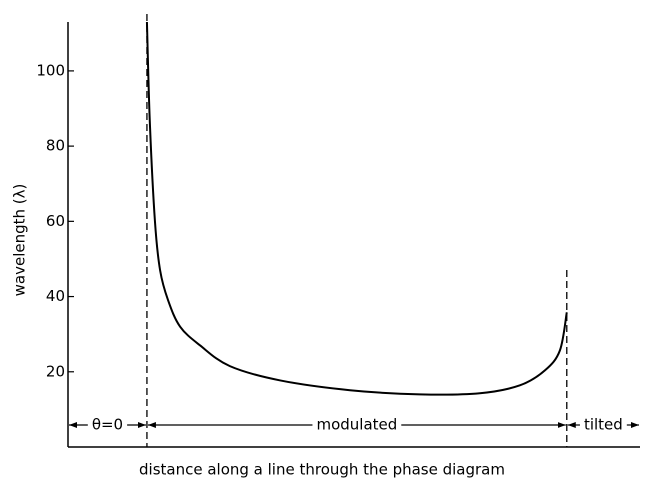 This screenshot has width=645, height=487. Describe the element at coordinates (55, 146) in the screenshot. I see `y-tick-label: 80` at that location.